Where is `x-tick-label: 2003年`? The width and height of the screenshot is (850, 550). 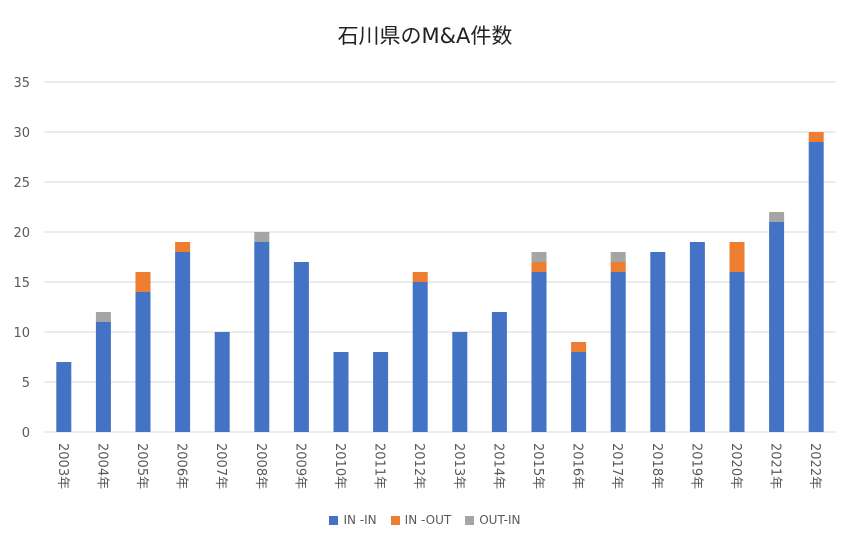
x-tick-label: 2003年 is located at coordinates (62, 466).